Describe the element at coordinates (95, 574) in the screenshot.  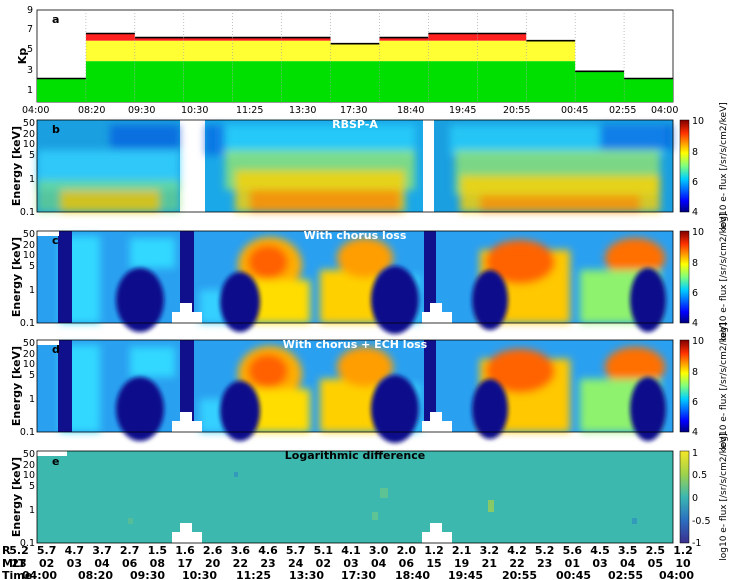
I see `time-value: 08:20` at that location.